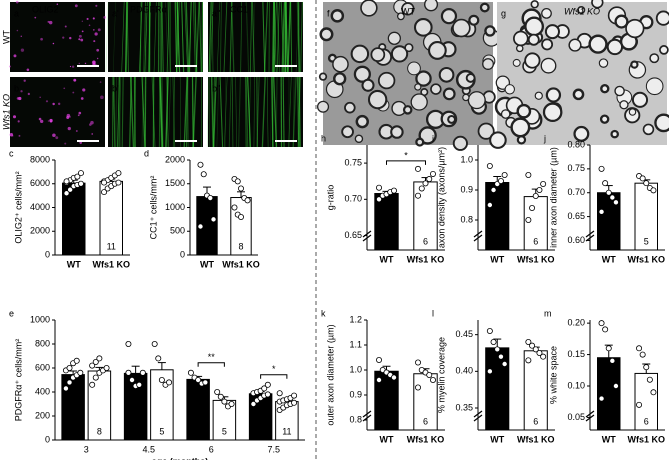  I want to click on y-tick-label: 1000, so click(40, 319).